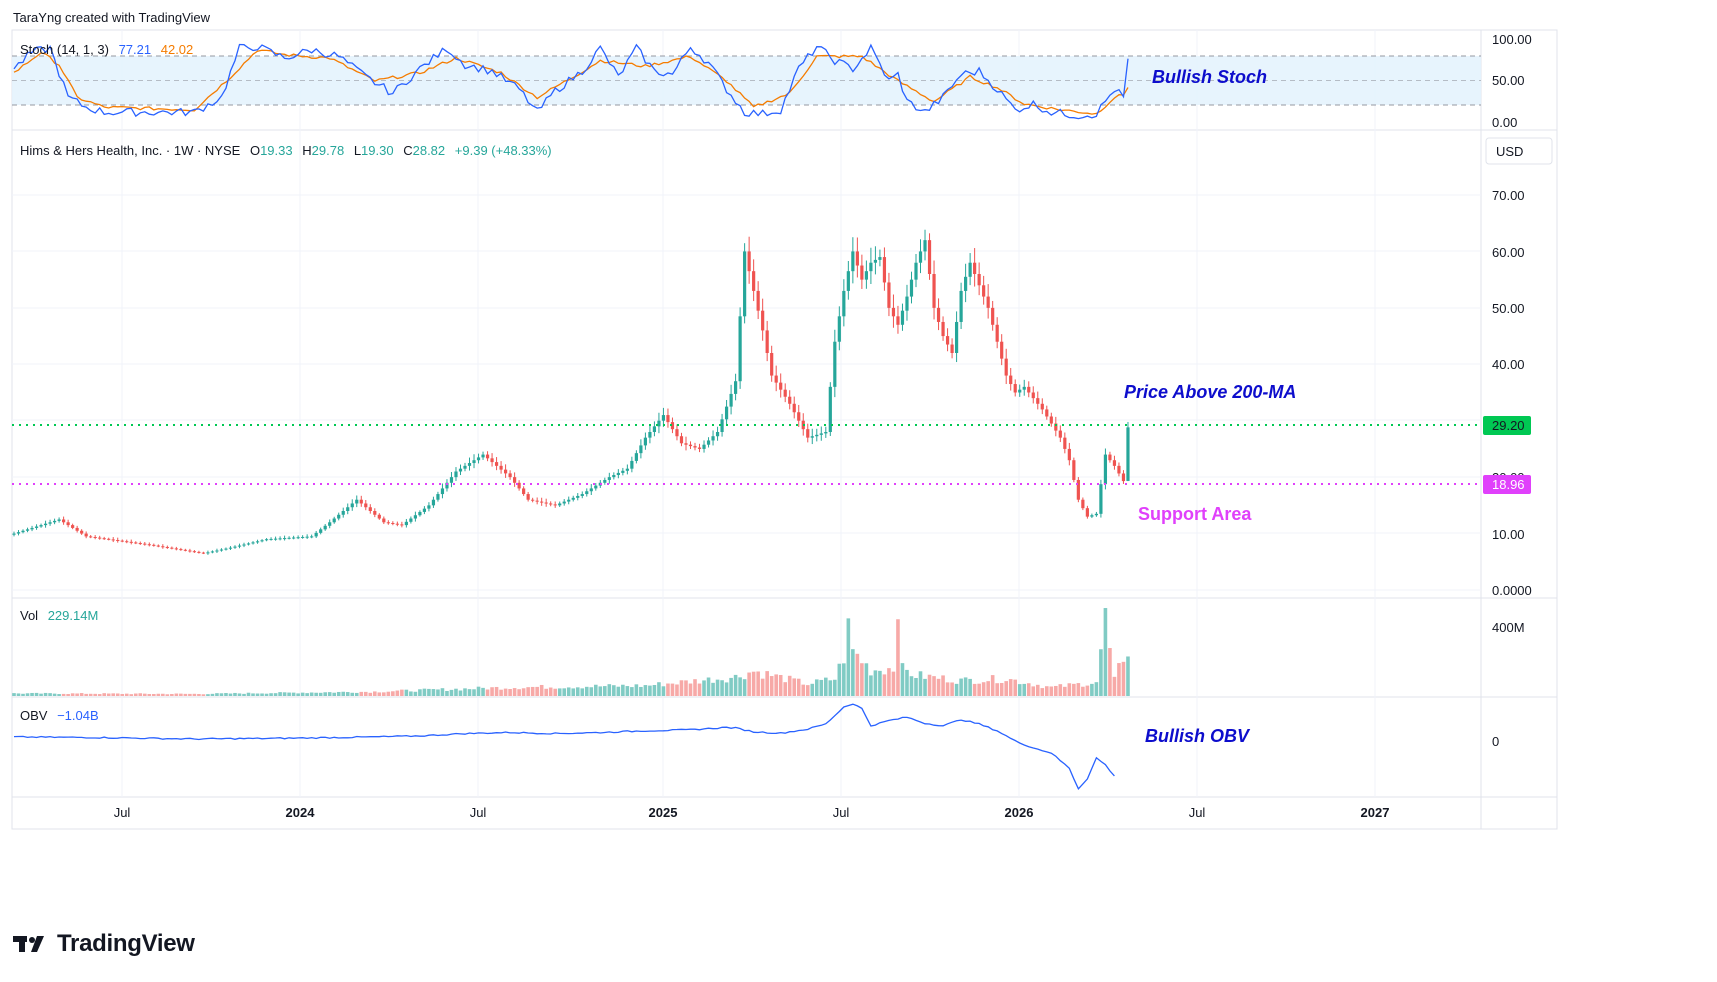 The width and height of the screenshot is (1717, 982). What do you see at coordinates (1508, 80) in the screenshot?
I see `stoch-tick-50: 50.00` at bounding box center [1508, 80].